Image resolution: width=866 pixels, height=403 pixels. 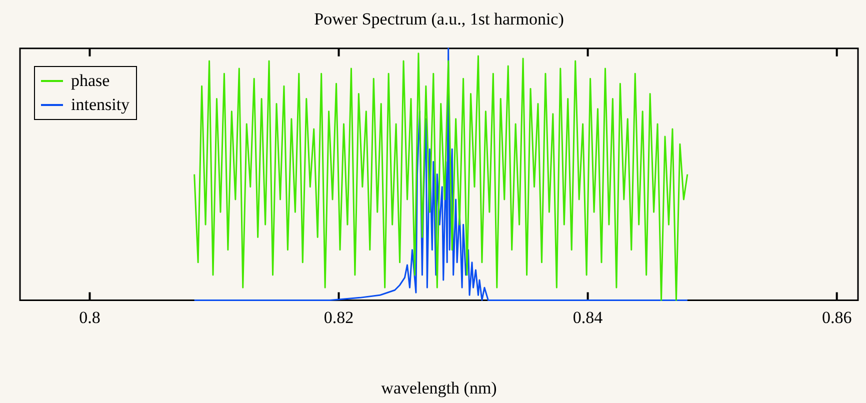 What do you see at coordinates (100, 105) in the screenshot?
I see `legend-label: intensity` at bounding box center [100, 105].